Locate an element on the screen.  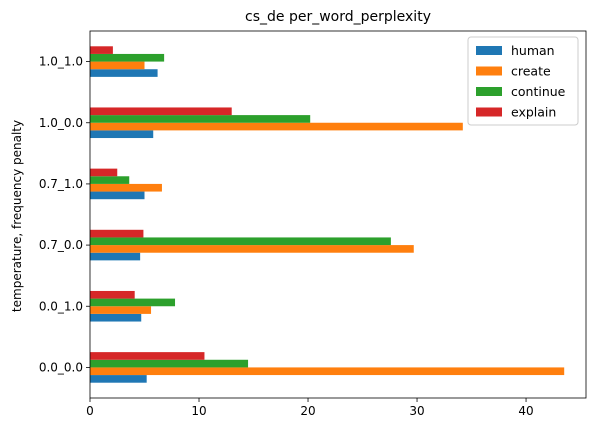
legend-swatch-explain is located at coordinates (489, 112).